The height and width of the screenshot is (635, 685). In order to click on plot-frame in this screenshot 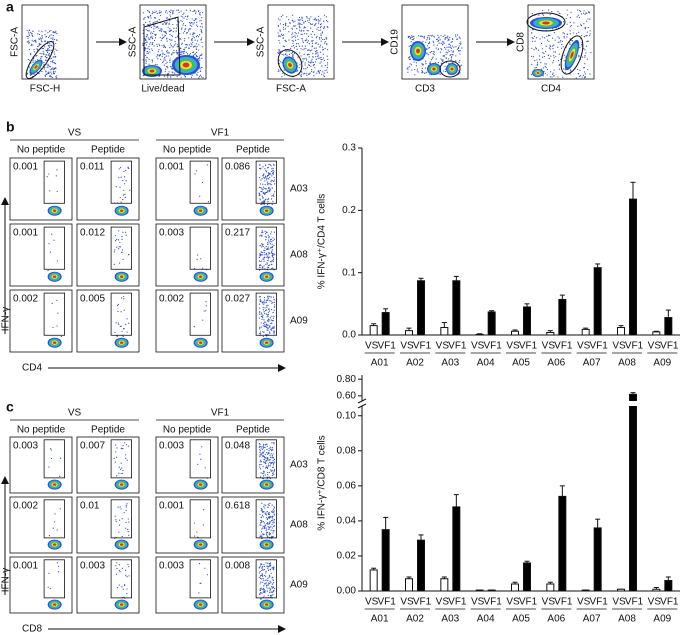, I will do `click(187, 525)`.